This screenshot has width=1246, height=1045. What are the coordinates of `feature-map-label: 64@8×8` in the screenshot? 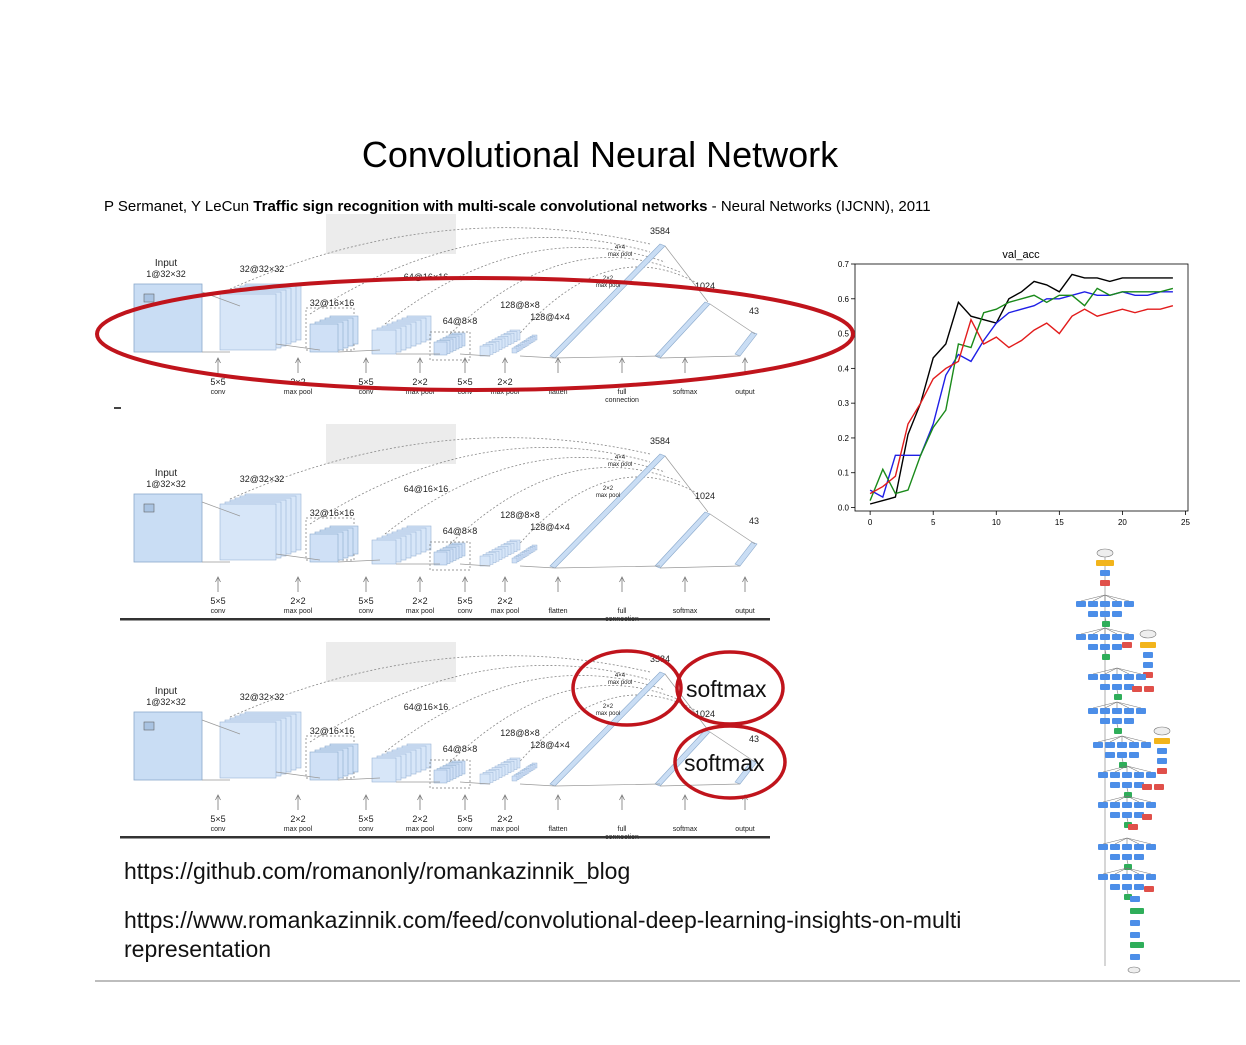 It's located at (460, 749).